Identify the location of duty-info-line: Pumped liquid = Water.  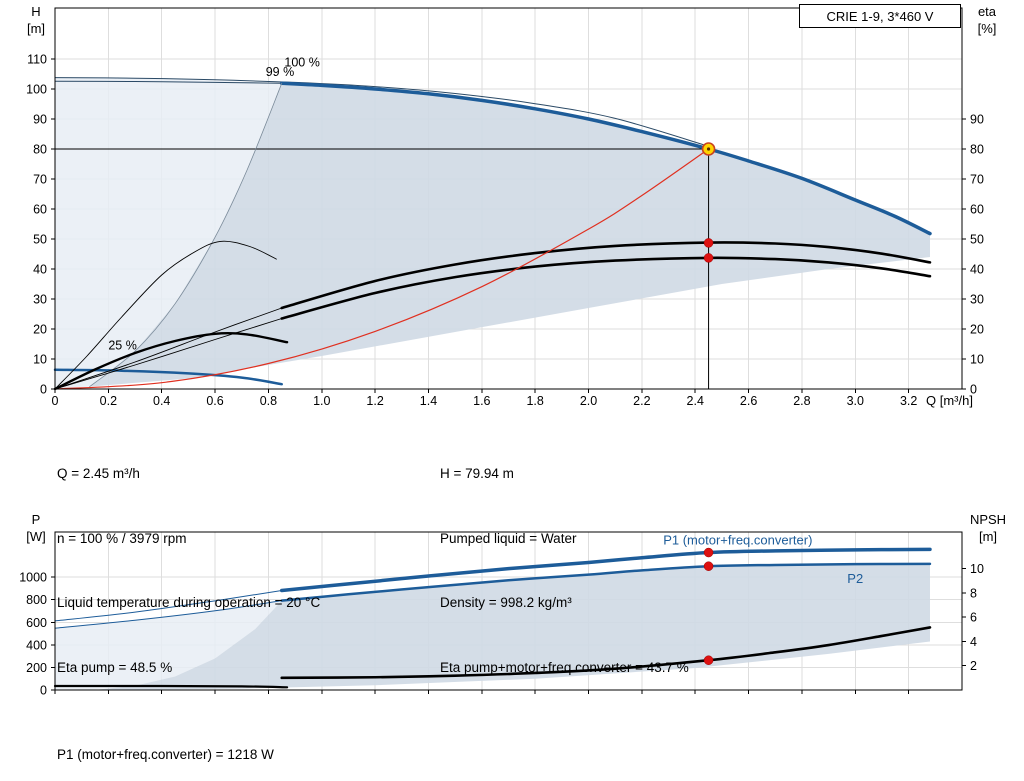
(508, 538).